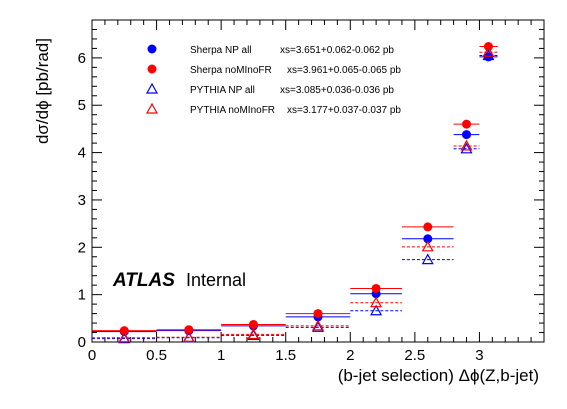 The width and height of the screenshot is (567, 409). What do you see at coordinates (92, 355) in the screenshot?
I see `x-tick-label: 0` at bounding box center [92, 355].